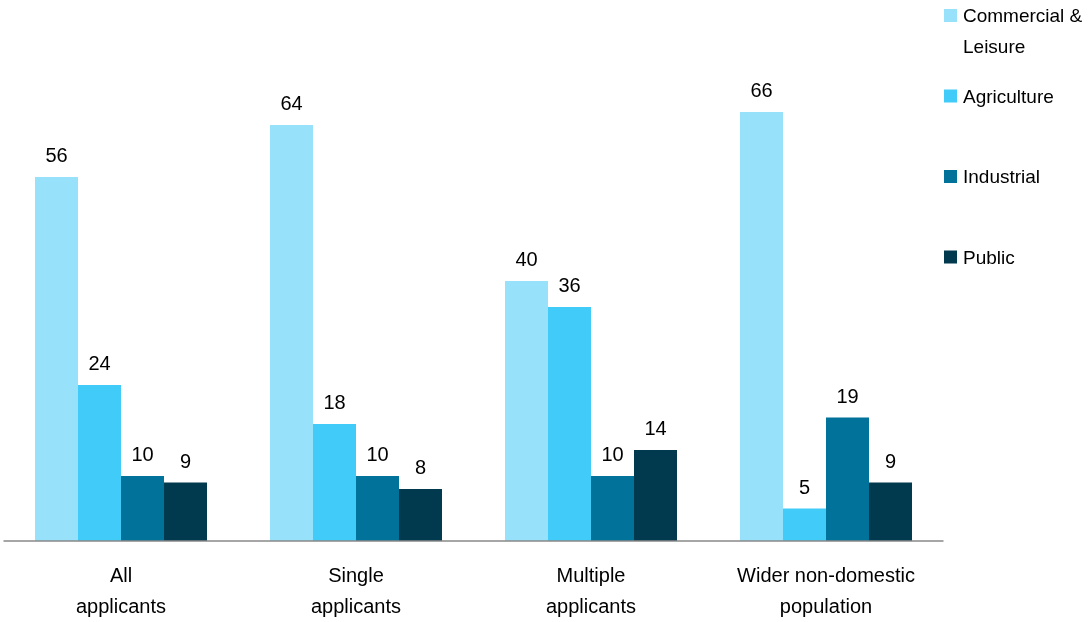  I want to click on data-label: 56, so click(56, 155).